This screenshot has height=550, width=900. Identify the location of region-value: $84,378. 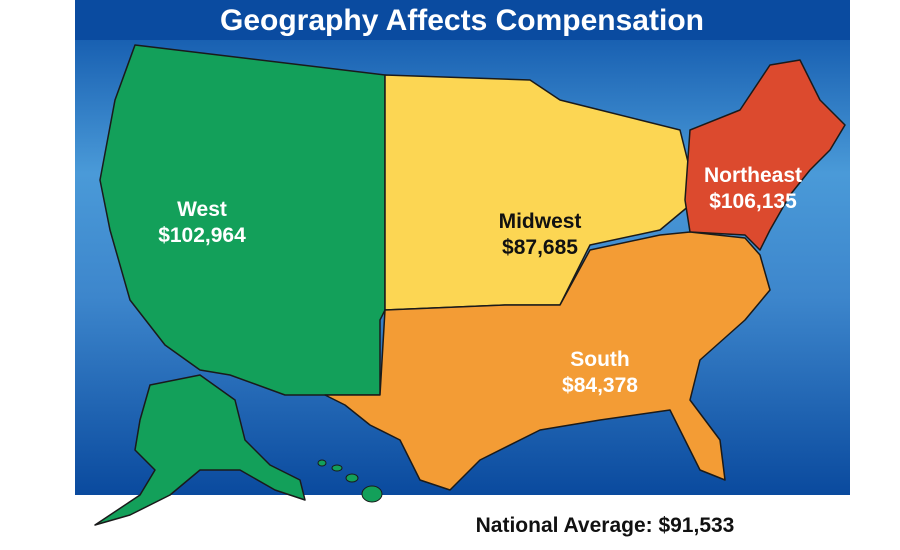
(600, 385).